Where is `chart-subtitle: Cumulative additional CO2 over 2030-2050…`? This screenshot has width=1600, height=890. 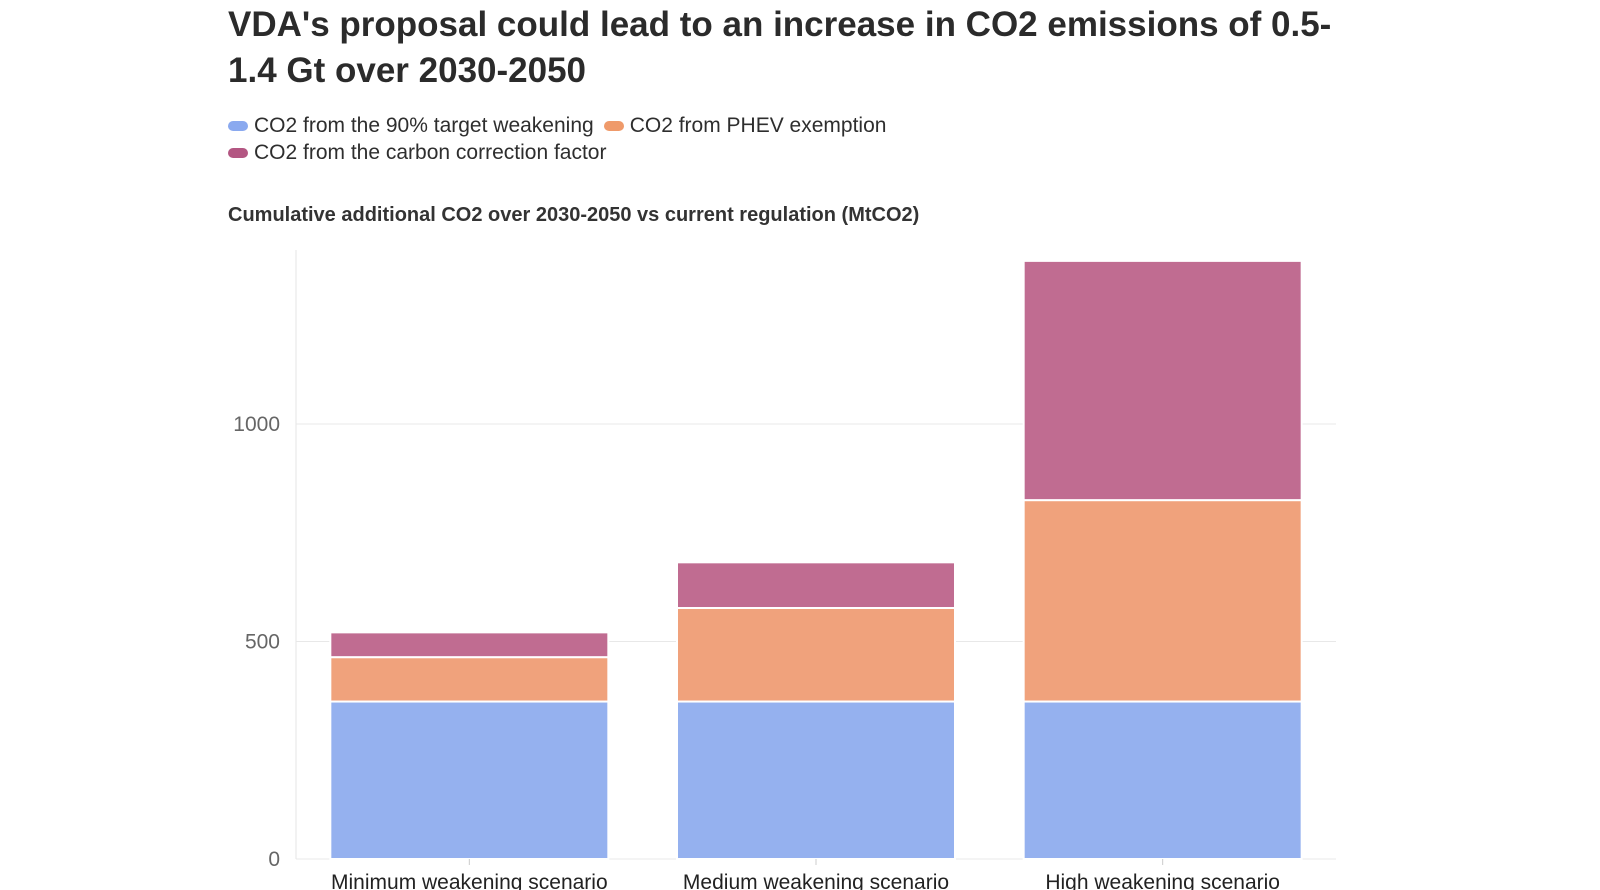 chart-subtitle: Cumulative additional CO2 over 2030-2050… is located at coordinates (574, 215).